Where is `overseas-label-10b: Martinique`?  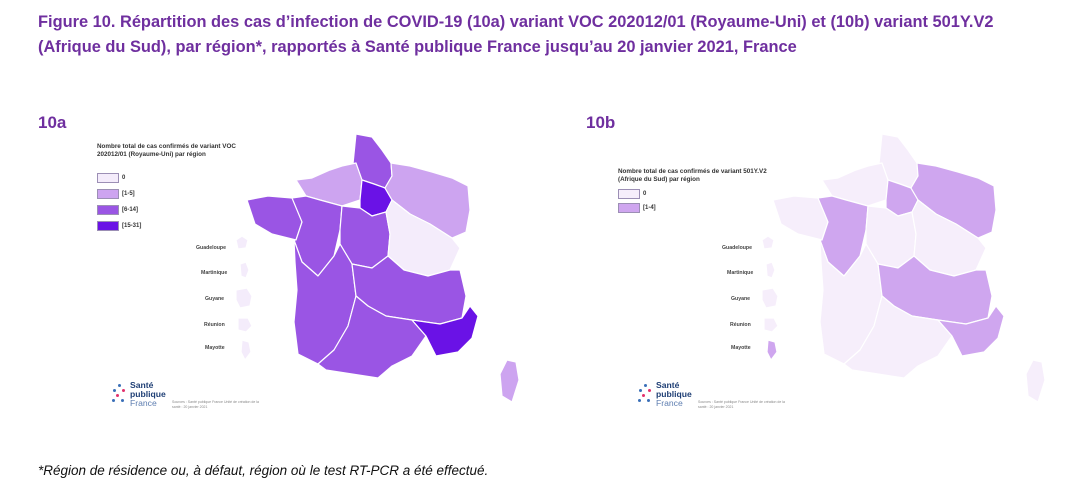
overseas-label-10b: Martinique is located at coordinates (740, 273).